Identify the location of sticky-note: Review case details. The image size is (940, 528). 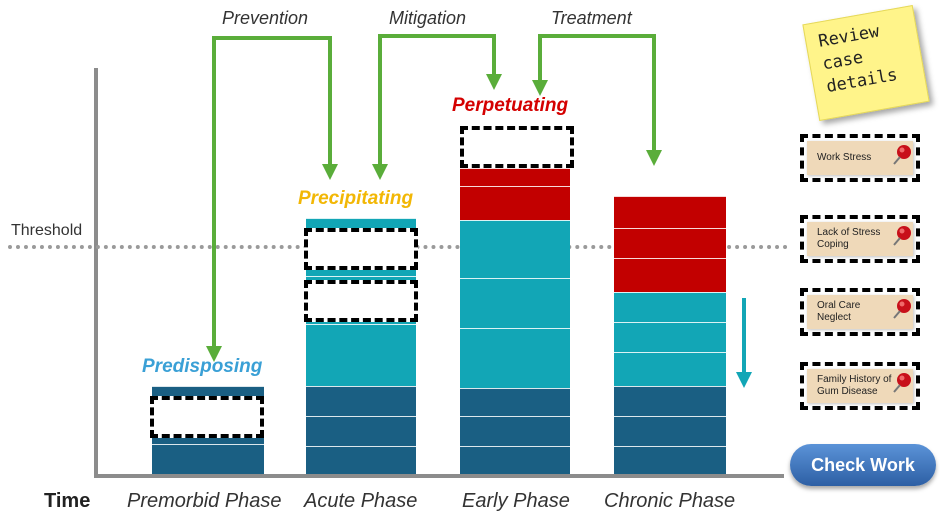
(866, 63).